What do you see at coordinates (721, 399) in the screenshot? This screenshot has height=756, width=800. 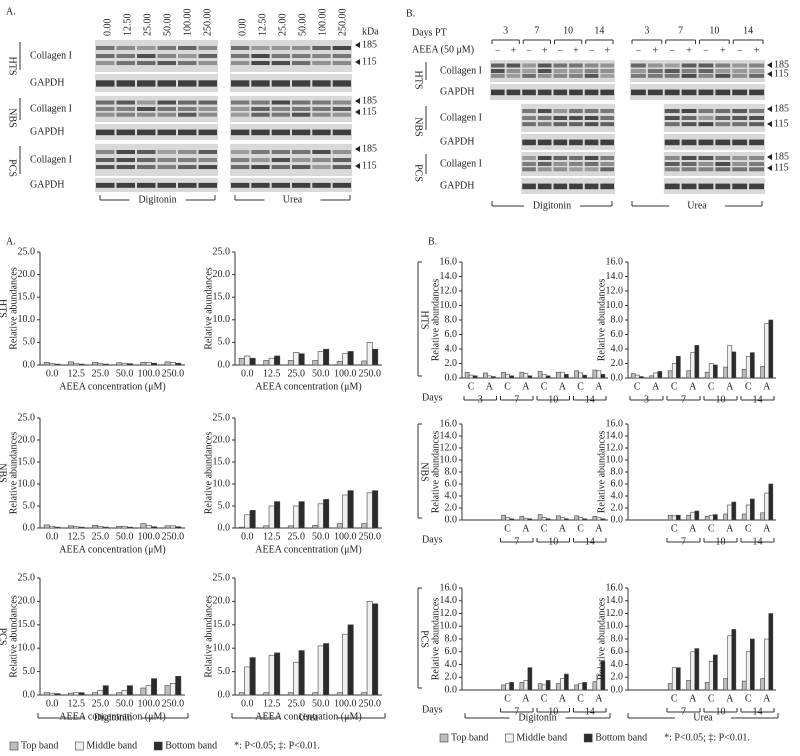 I see `group-label: 10` at bounding box center [721, 399].